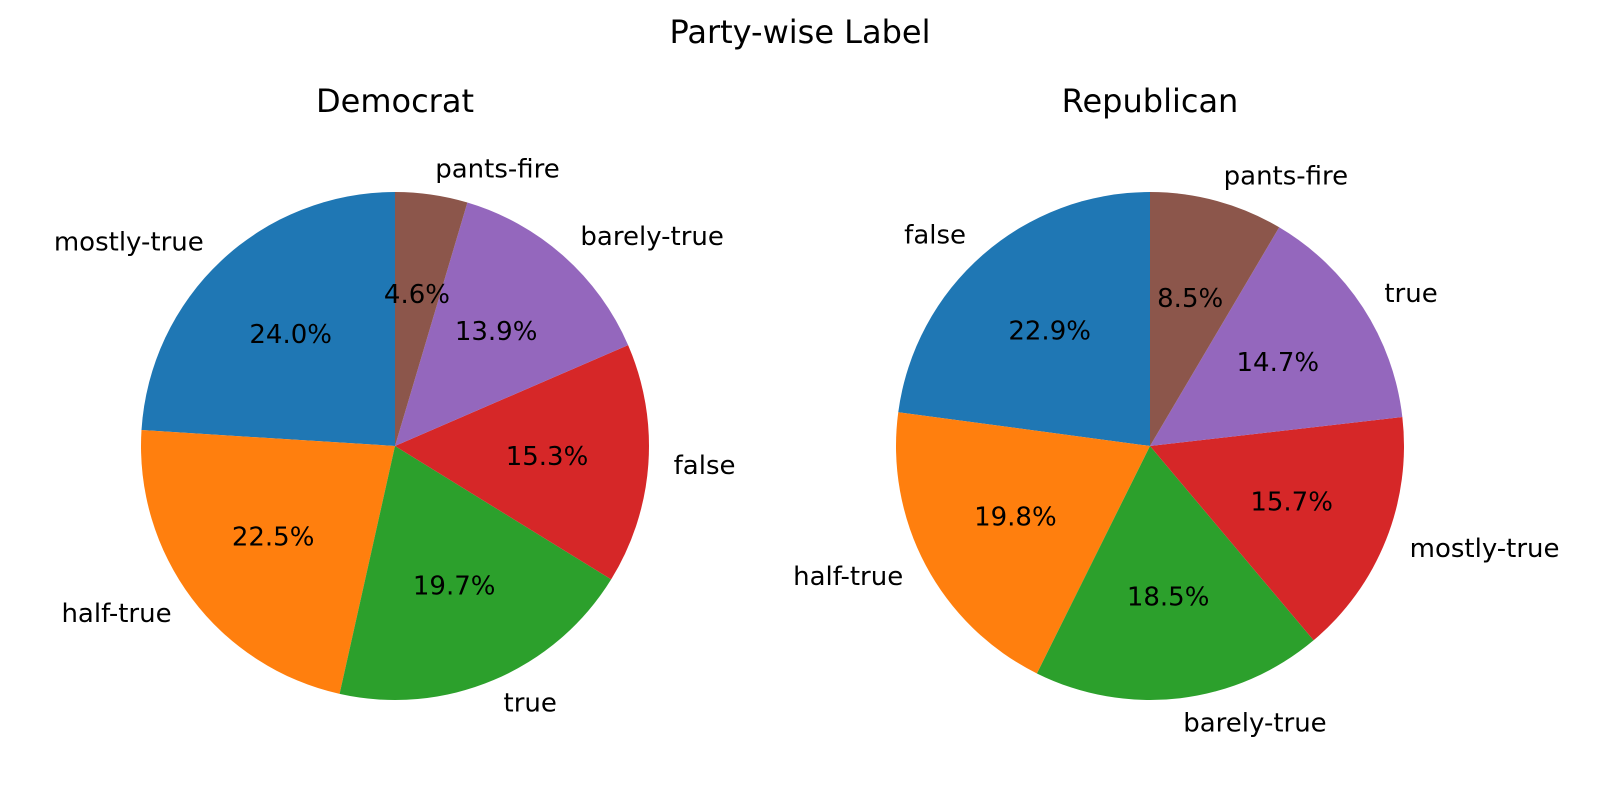 The height and width of the screenshot is (800, 1600). I want to click on slice-percent-pants-fire: 4.6%, so click(417, 295).